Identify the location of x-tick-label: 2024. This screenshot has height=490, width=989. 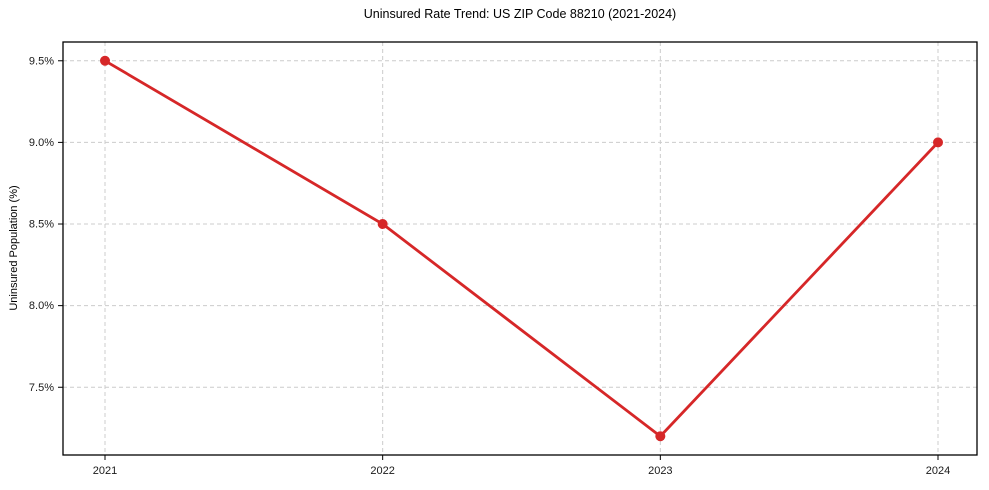
(938, 471).